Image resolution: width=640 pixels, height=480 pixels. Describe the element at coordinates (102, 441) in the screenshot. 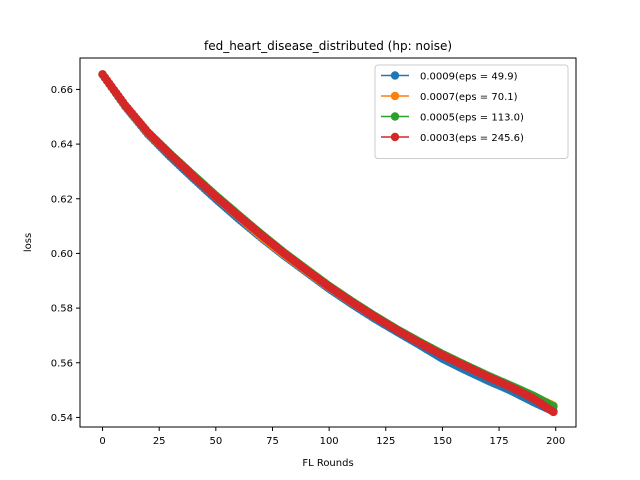

I see `x-tick-label: 0` at that location.